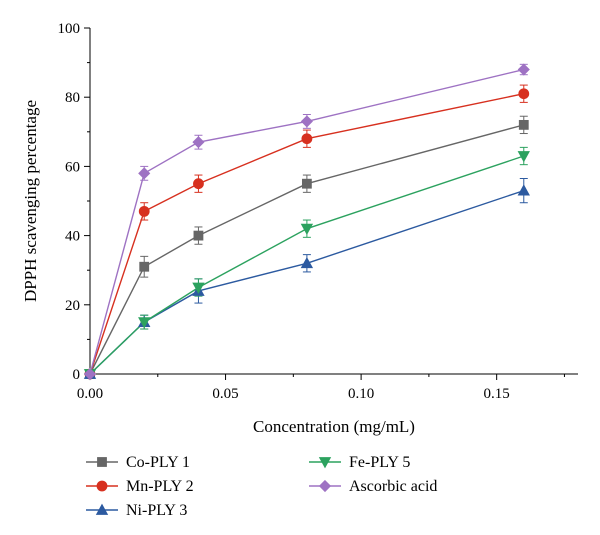  I want to click on legend-label: Fe-PLY 5, so click(379, 462).